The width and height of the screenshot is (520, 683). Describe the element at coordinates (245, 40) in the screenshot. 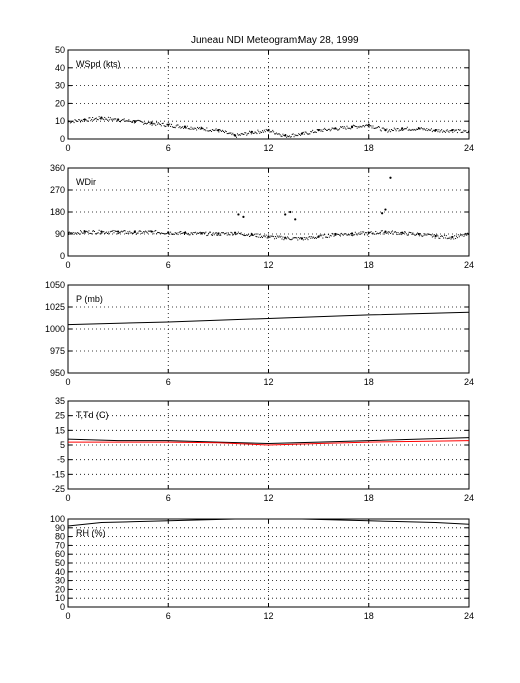

I see `figure-title-station: Juneau NDI Meteogram:` at that location.